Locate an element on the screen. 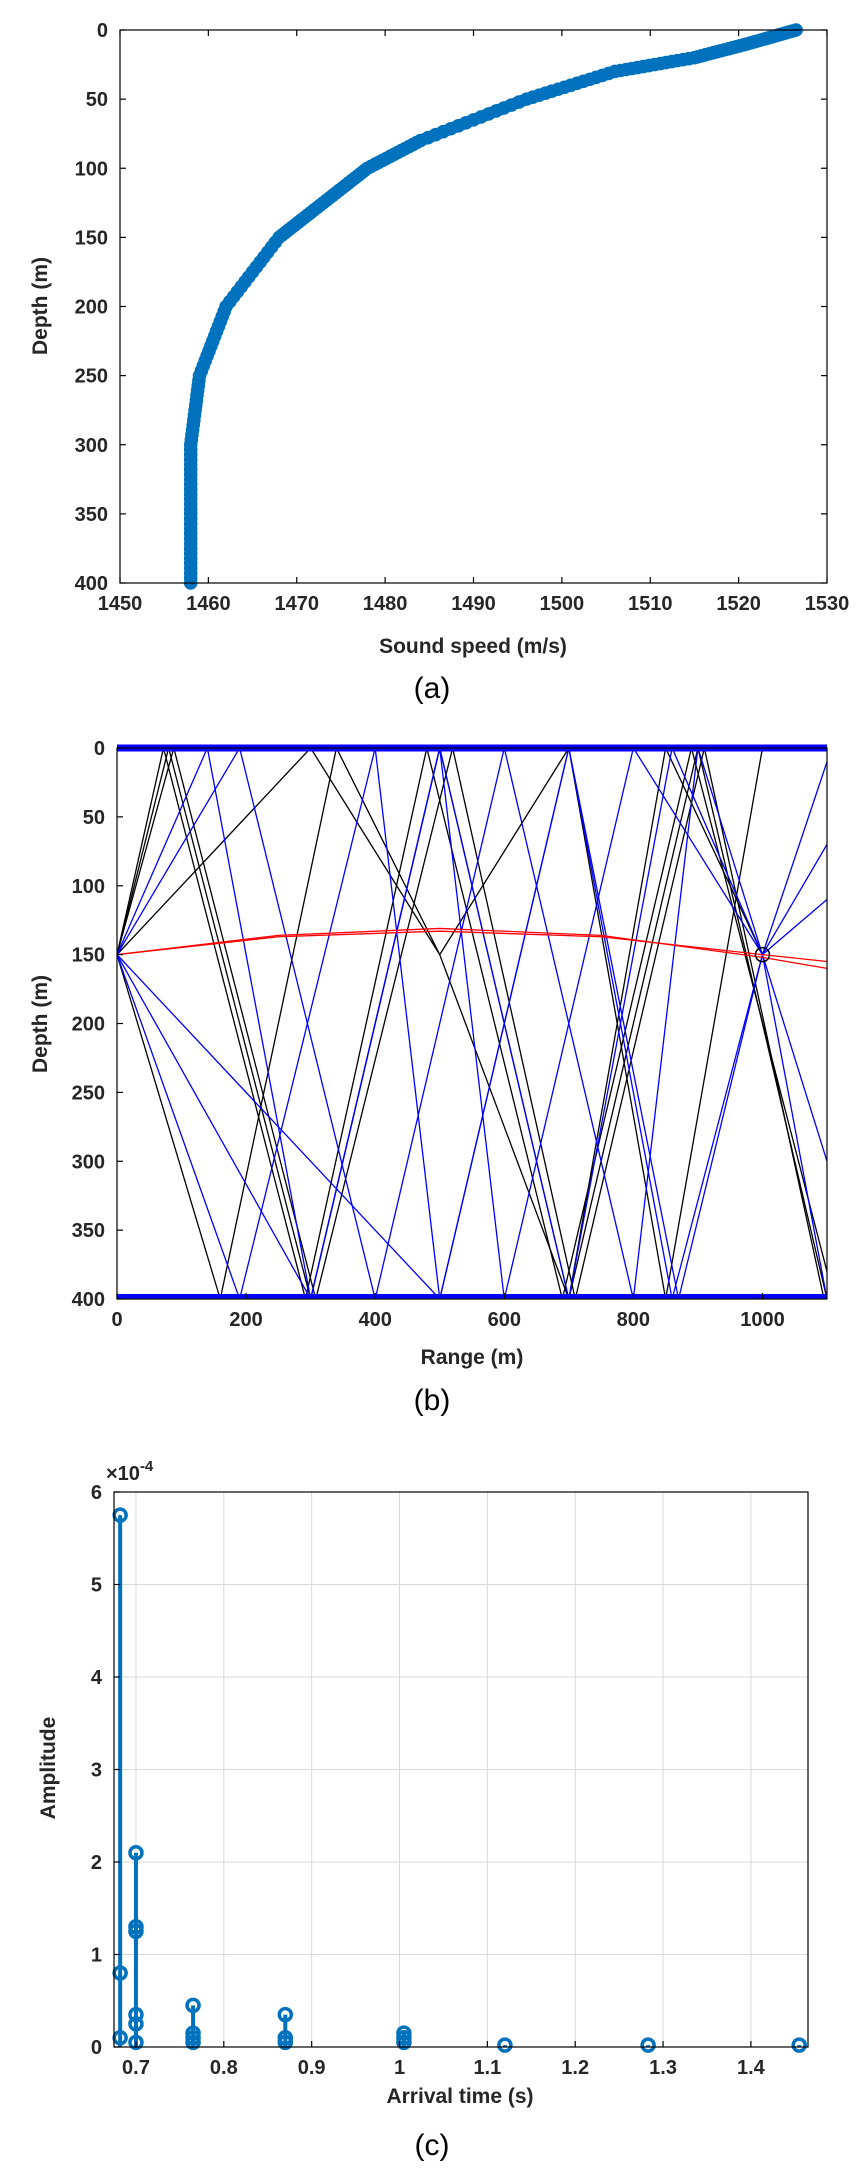 This screenshot has width=864, height=2178. panel-c-y-axis-label: Amplitude is located at coordinates (48, 1768).